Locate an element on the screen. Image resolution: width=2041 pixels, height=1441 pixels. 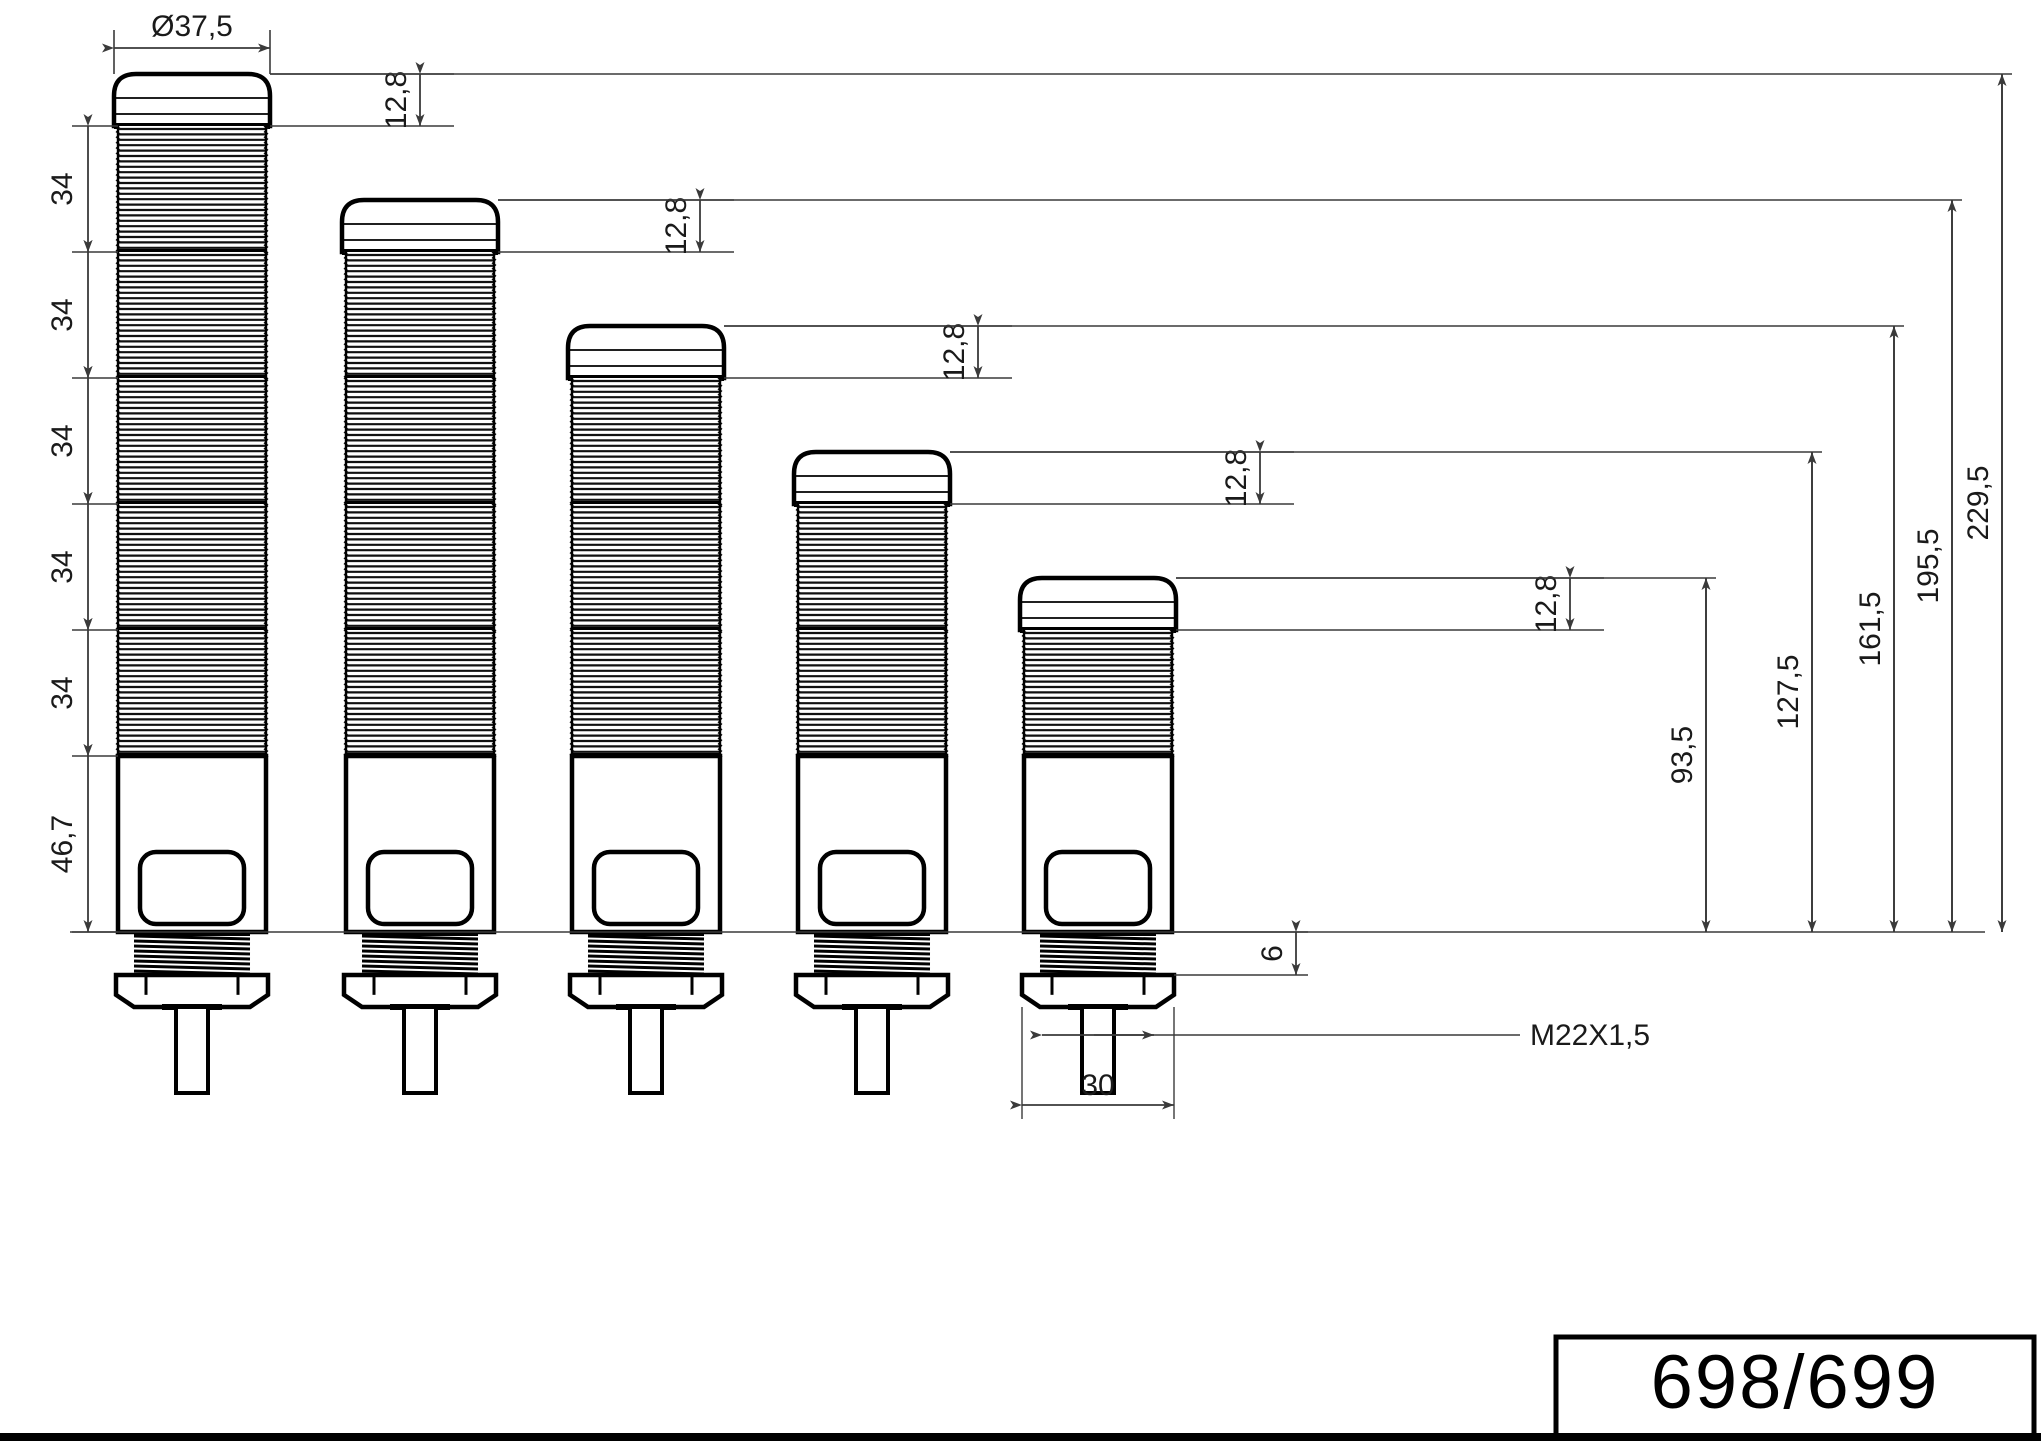
tower-3-module is located at coordinates (646, 709).